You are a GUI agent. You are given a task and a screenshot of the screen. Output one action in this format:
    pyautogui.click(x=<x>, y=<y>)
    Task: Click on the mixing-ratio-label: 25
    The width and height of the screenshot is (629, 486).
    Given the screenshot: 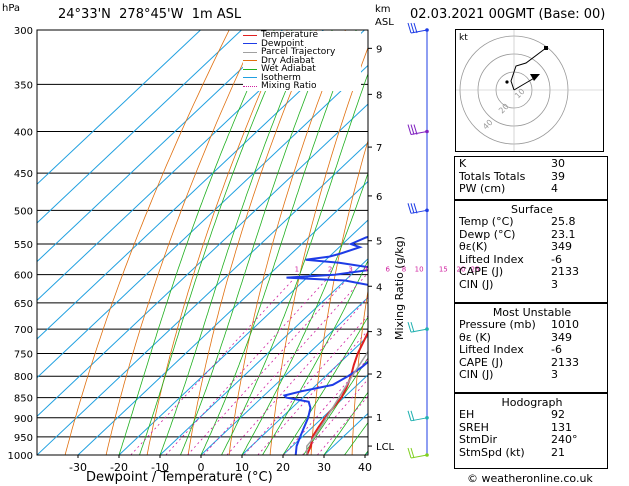 What is the action you would take?
    pyautogui.click(x=475, y=270)
    